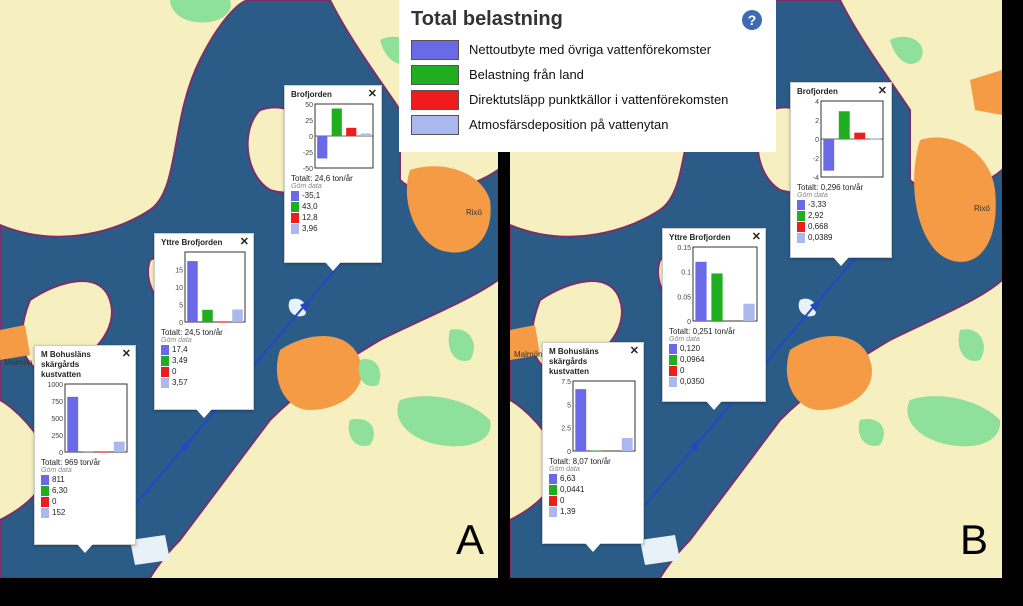 The height and width of the screenshot is (606, 1023). What do you see at coordinates (568, 478) in the screenshot?
I see `value-text: 6,63` at bounding box center [568, 478].